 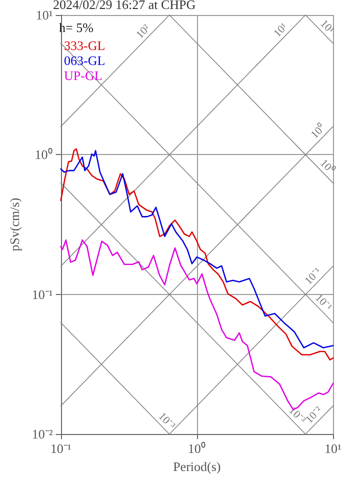 What do you see at coordinates (42, 294) in the screenshot?
I see `y-tick-label: 10⁻¹` at bounding box center [42, 294].